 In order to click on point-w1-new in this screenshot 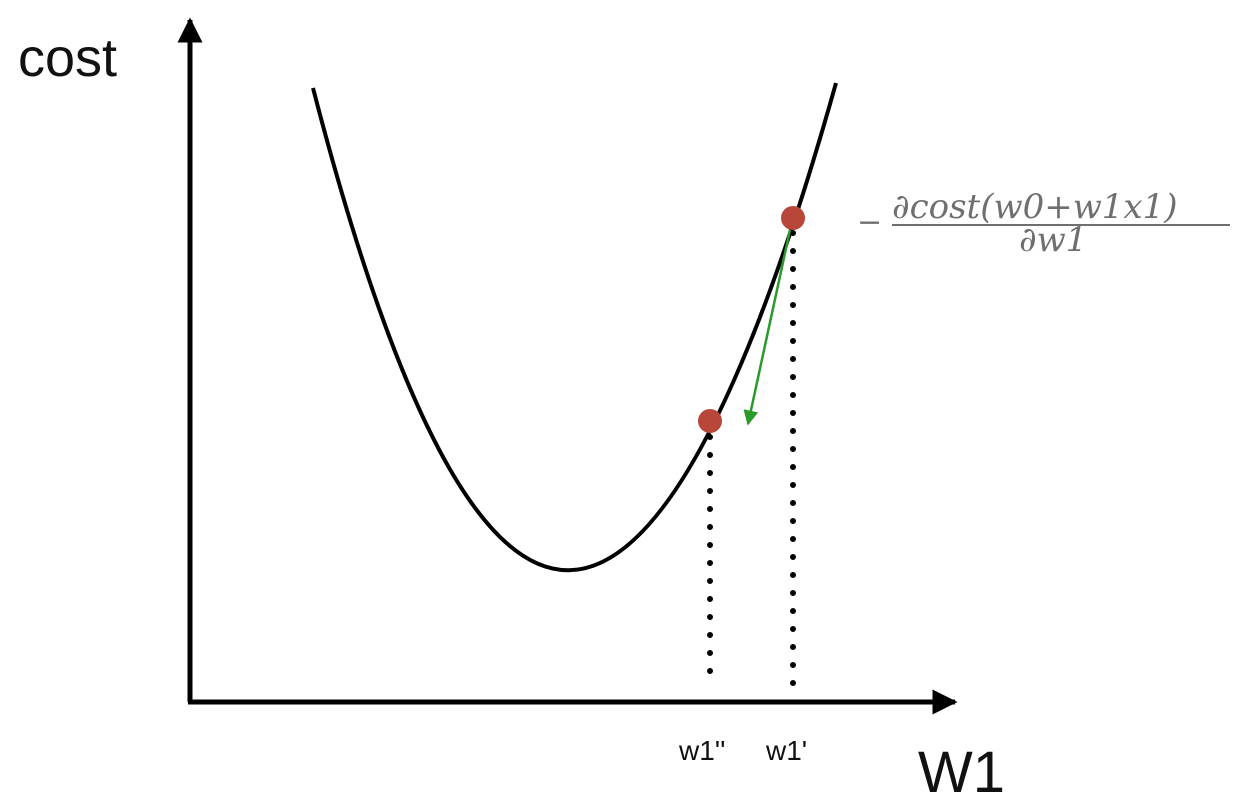, I will do `click(710, 421)`.